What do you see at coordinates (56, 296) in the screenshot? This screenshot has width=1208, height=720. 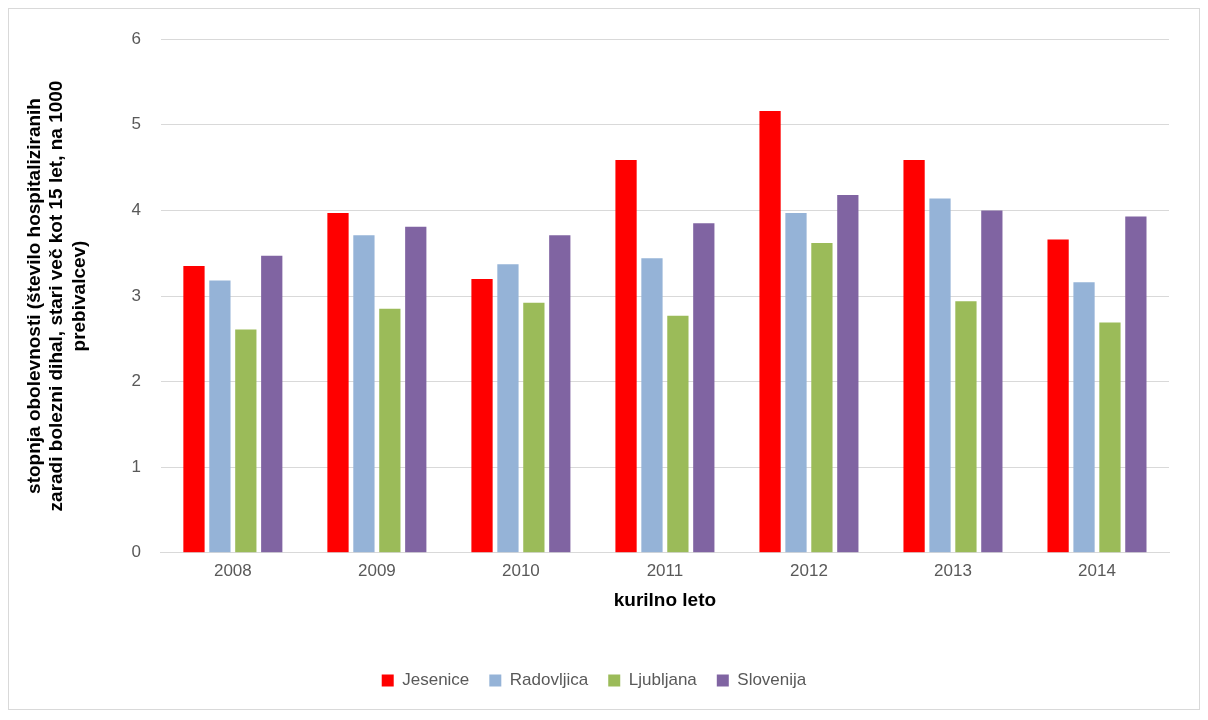 I see `y-axis-title: stopnja obolevnosti (število hospitaliziranih zaradi bolezni dihal, stari več kot 15 let, na 1000 prebivalcev)` at bounding box center [56, 296].